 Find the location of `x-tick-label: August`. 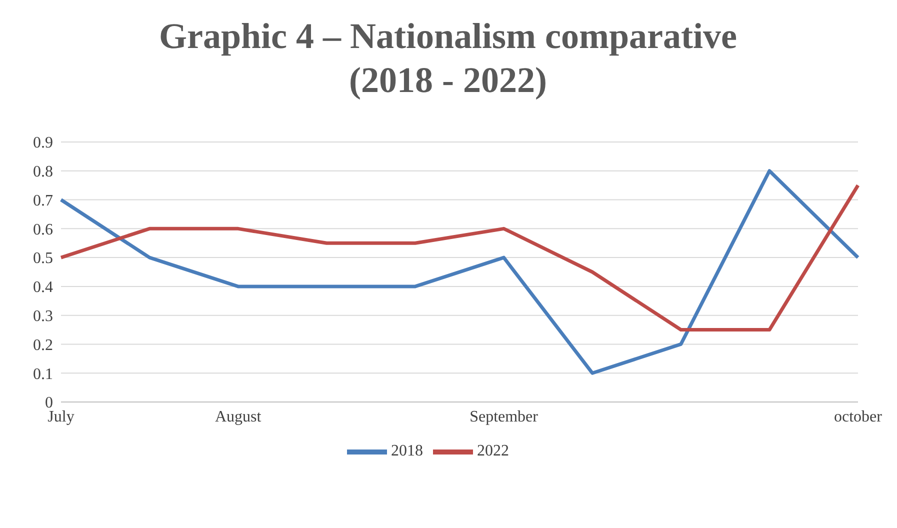

x-tick-label: August is located at coordinates (238, 417).